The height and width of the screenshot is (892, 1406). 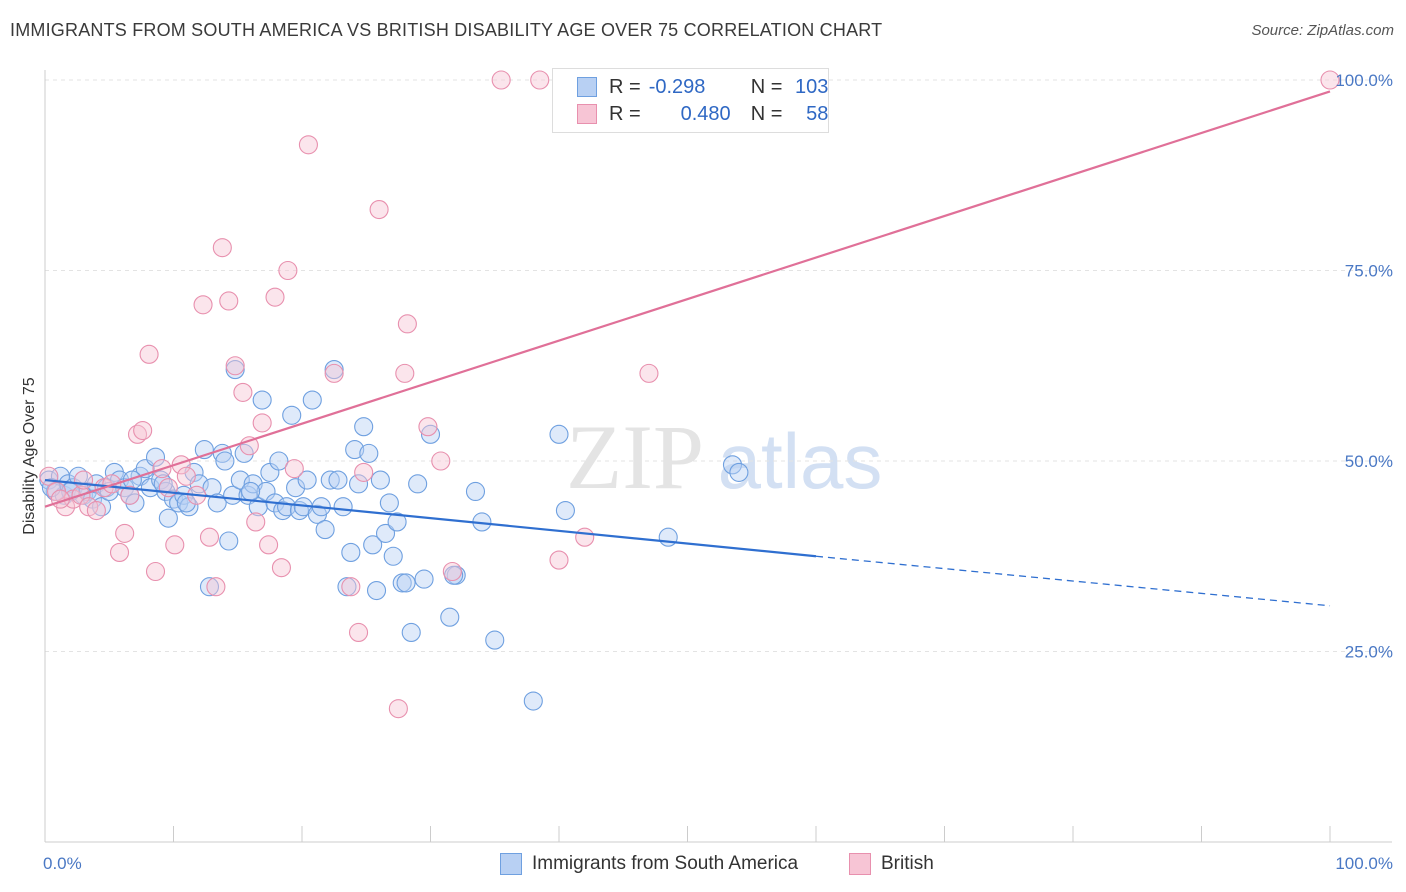 What do you see at coordinates (587, 87) in the screenshot?
I see `legend-swatch-south-america` at bounding box center [587, 87].